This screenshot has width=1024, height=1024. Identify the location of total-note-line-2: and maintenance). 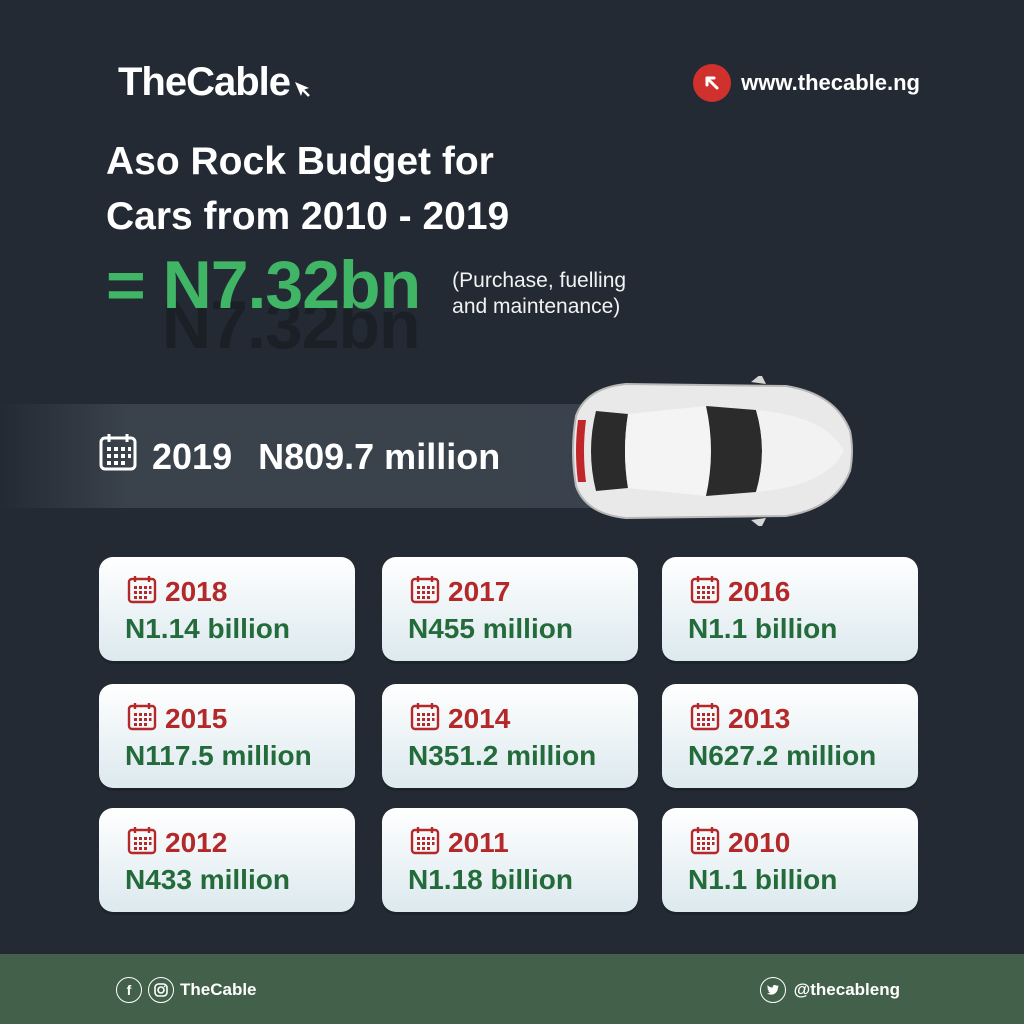
(536, 306).